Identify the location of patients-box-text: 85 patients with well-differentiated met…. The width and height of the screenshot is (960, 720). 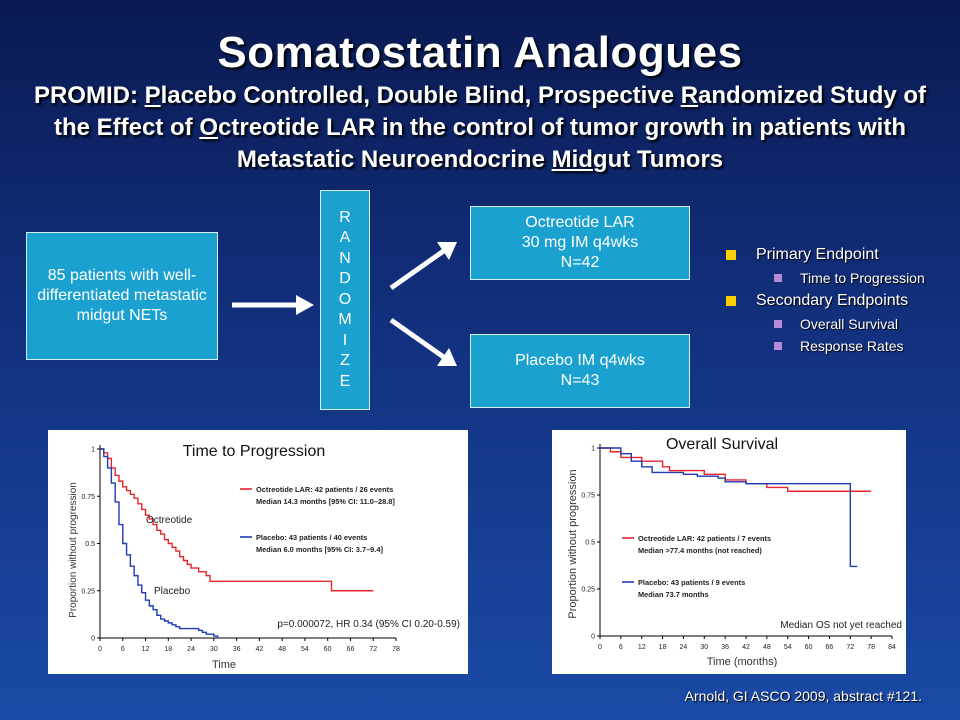
(122, 295).